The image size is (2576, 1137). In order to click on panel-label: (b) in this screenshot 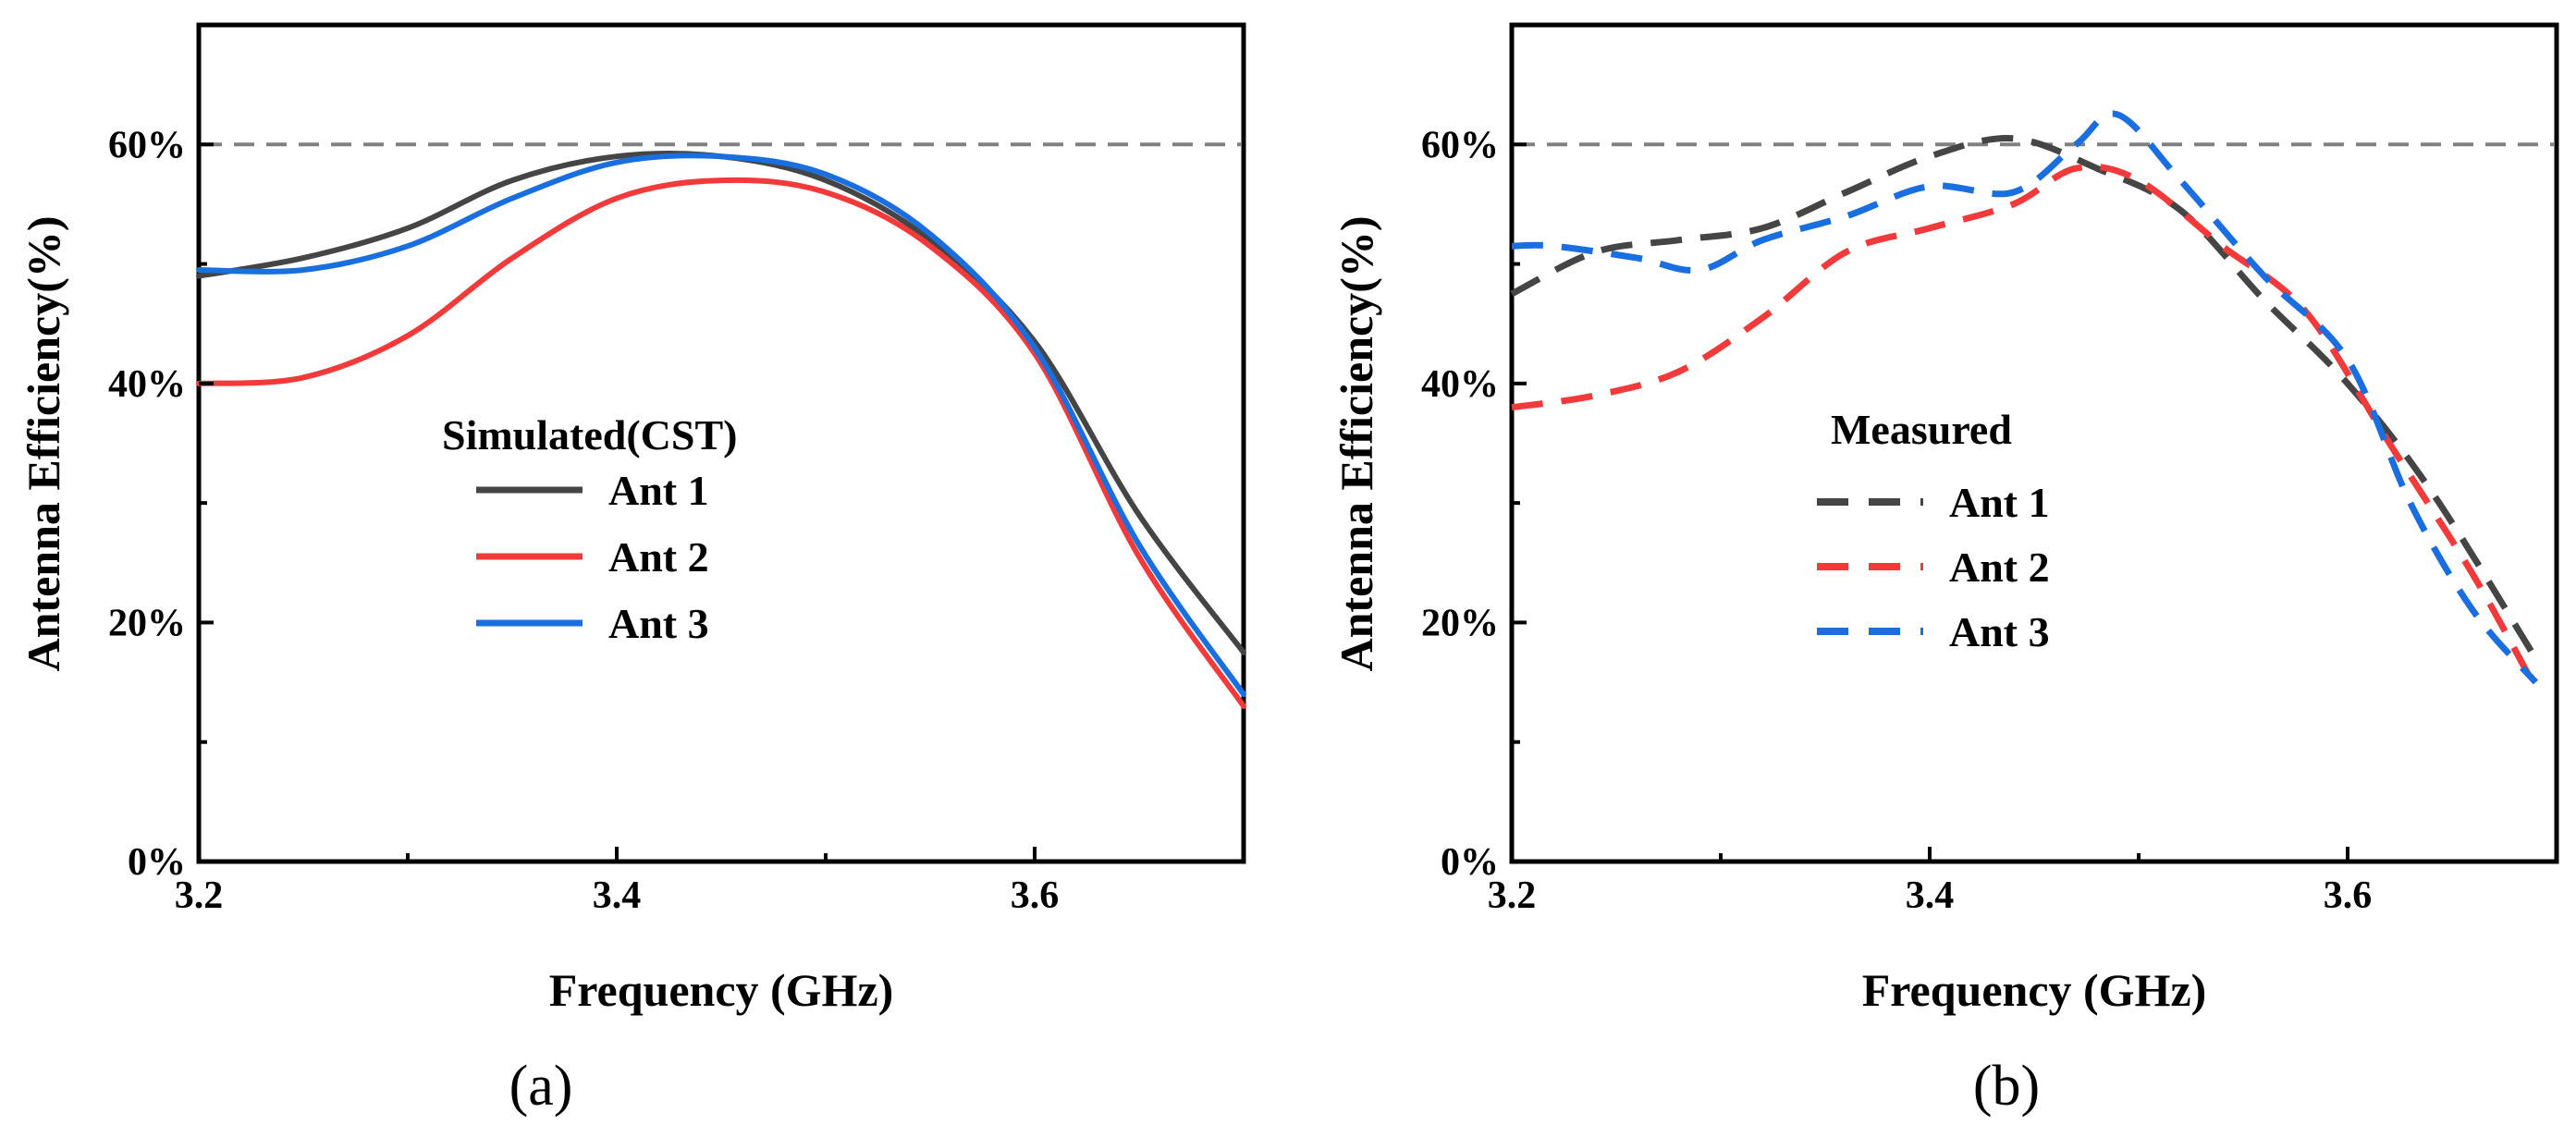, I will do `click(2006, 1086)`.